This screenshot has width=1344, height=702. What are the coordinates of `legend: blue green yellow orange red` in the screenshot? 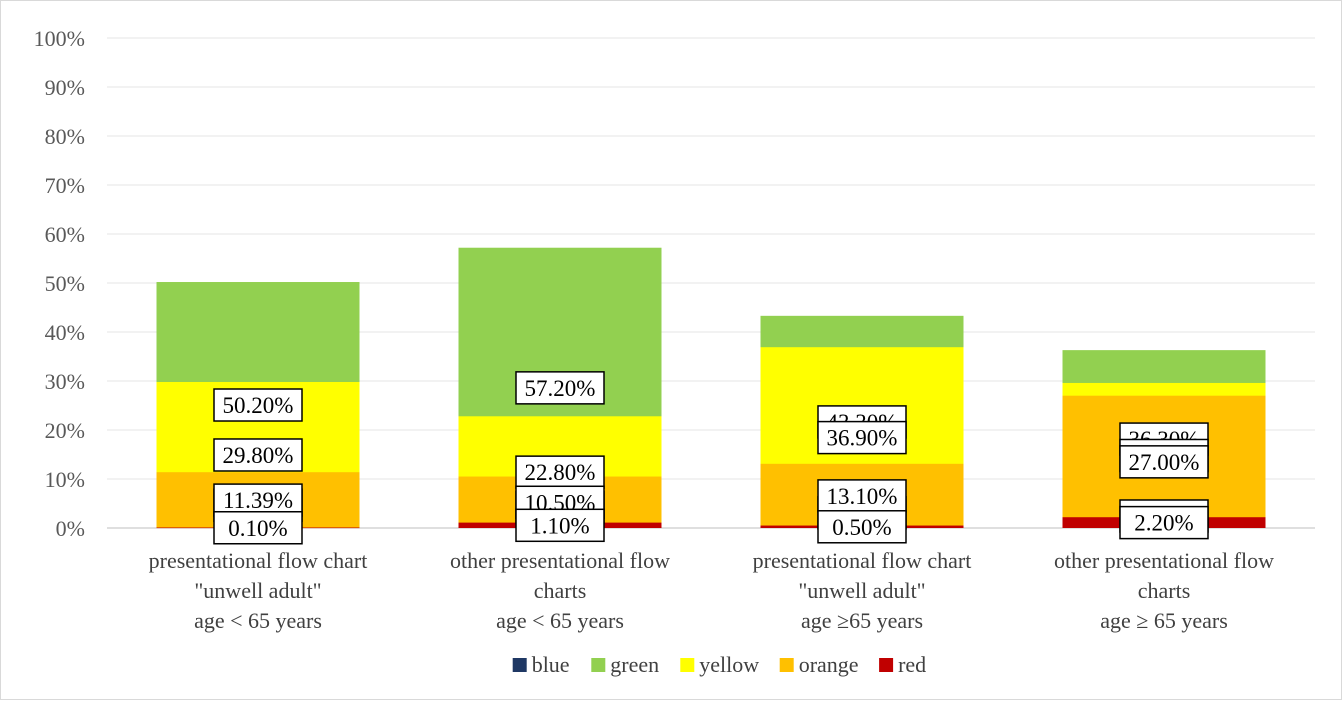 It's located at (719, 664).